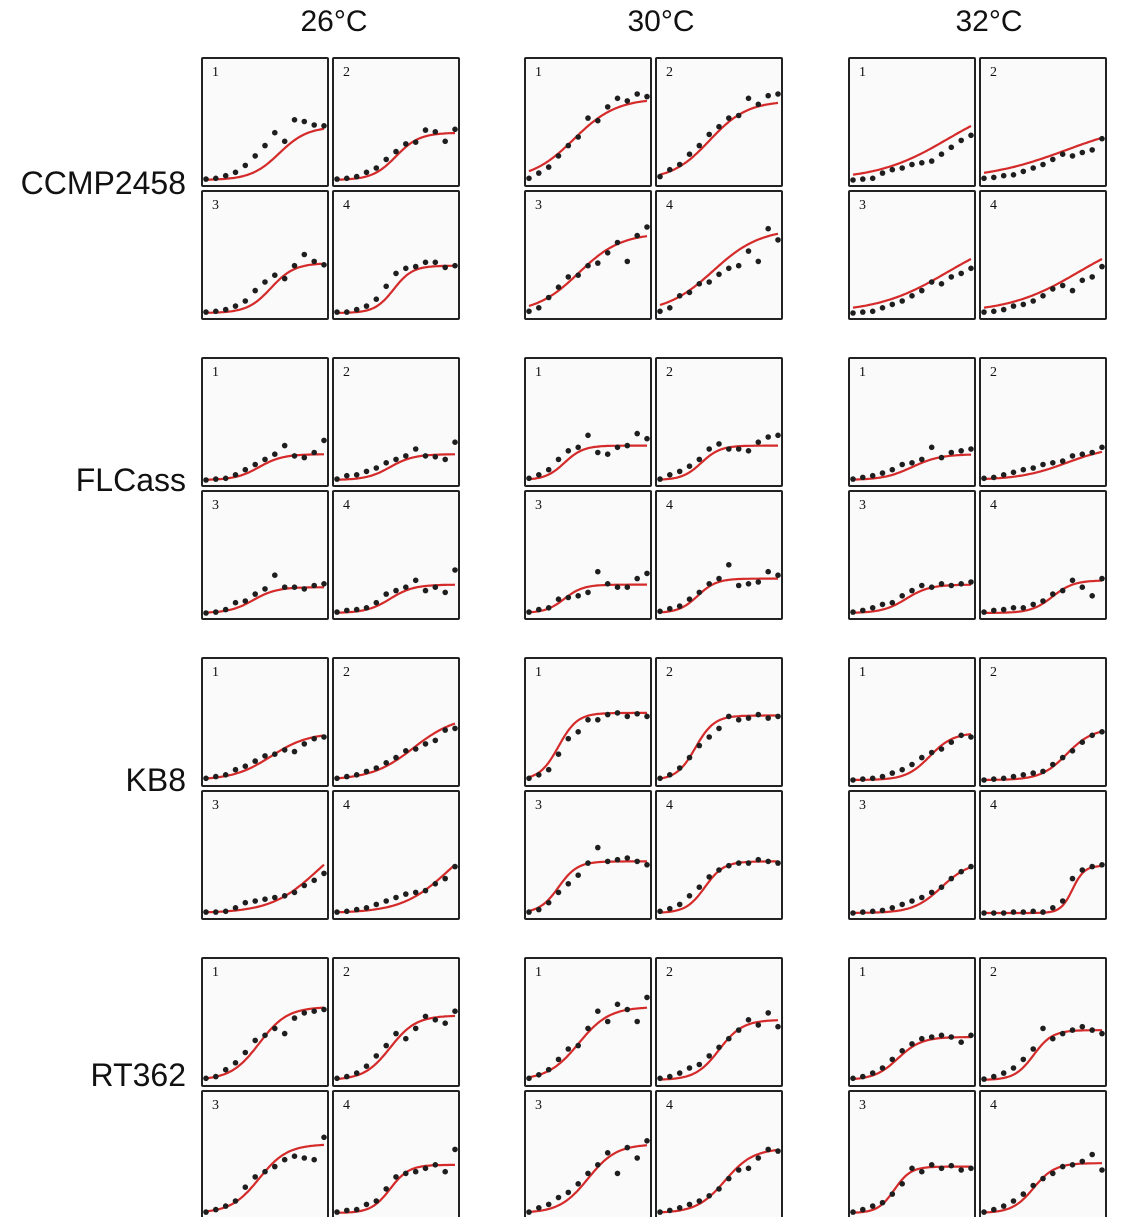  I want to click on panel-kb8-26c-rep4-number: 4, so click(346, 805).